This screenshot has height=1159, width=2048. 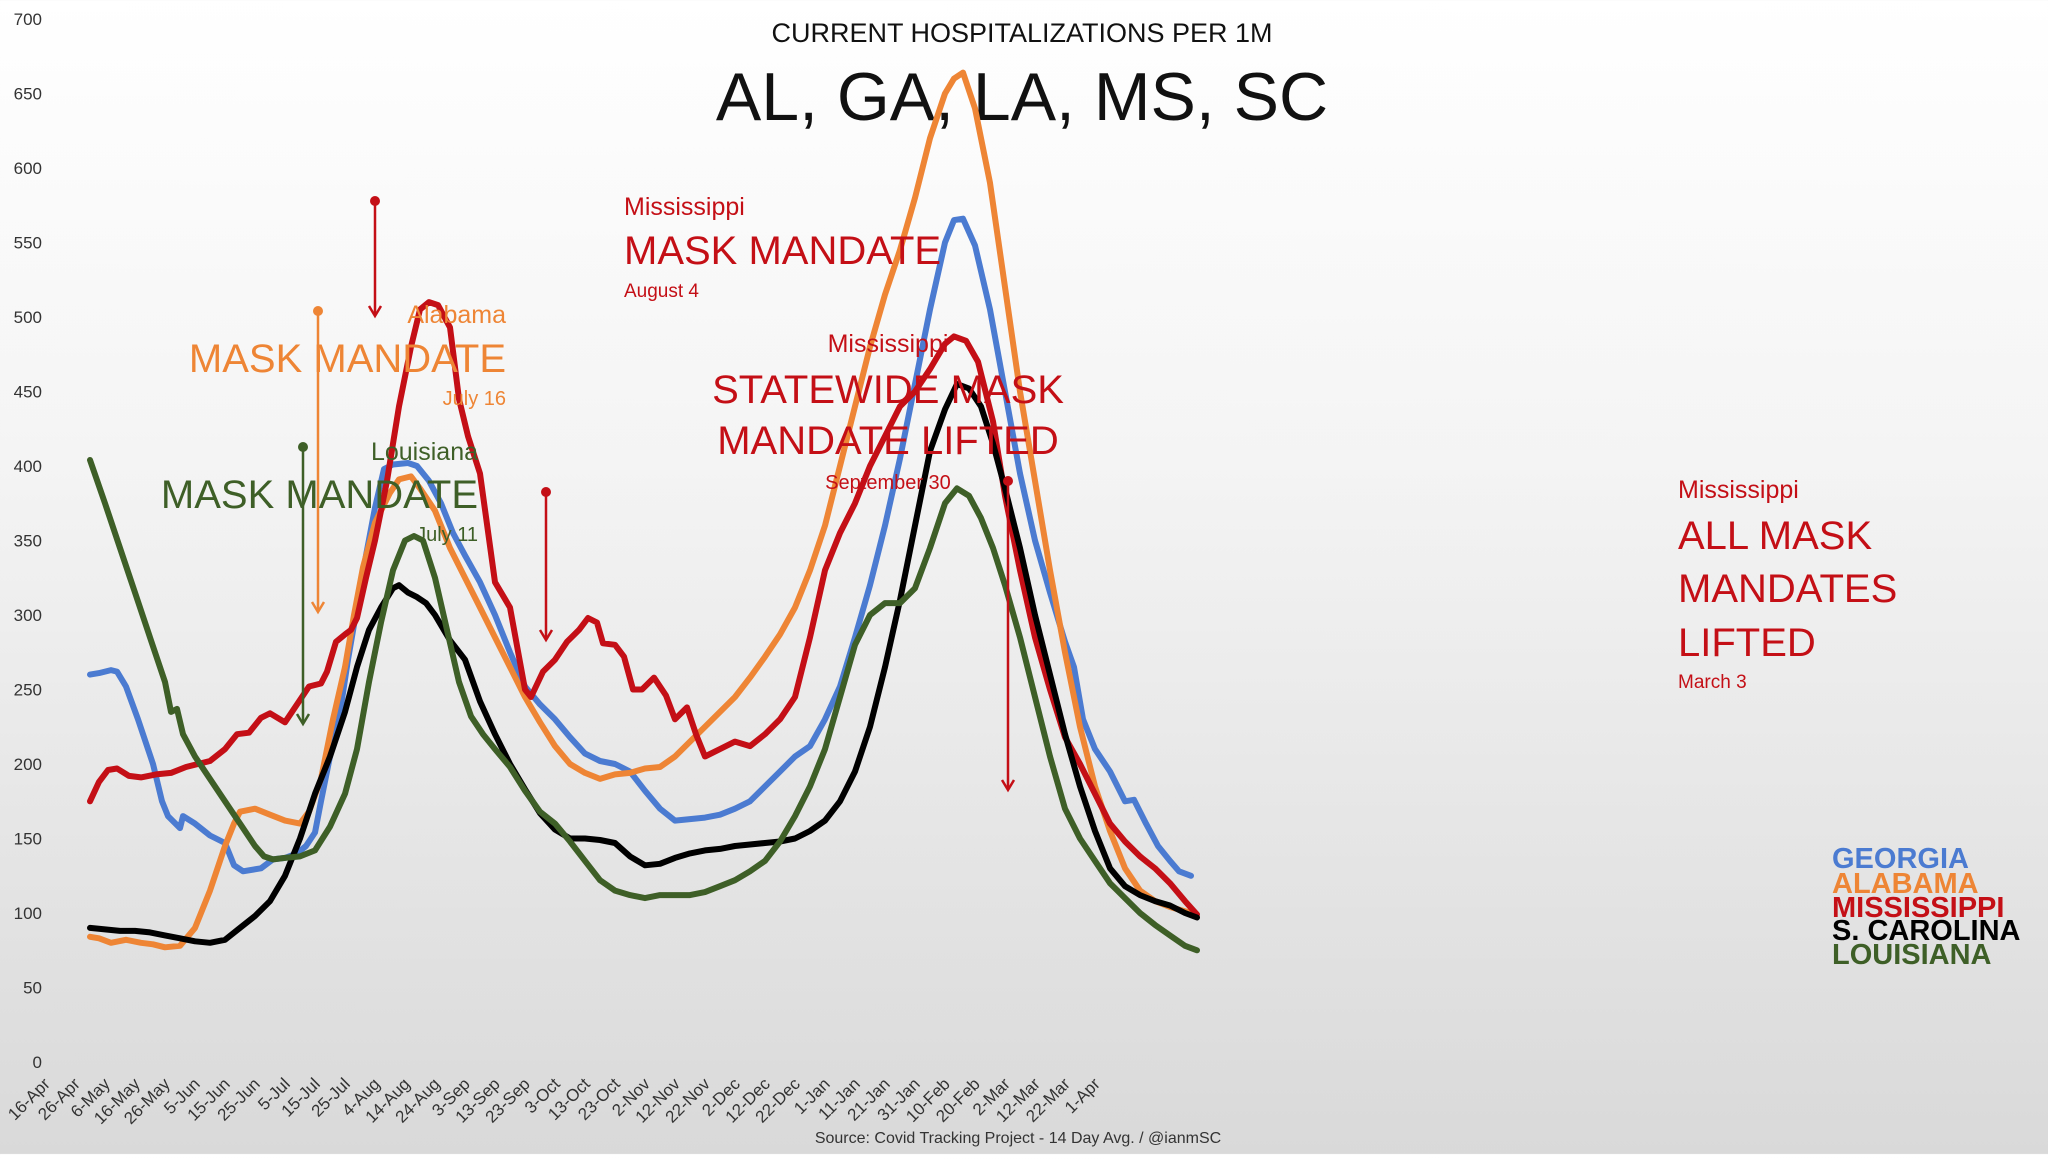 I want to click on annotation: Alabama MASK MANDATE July 16, so click(x=347, y=458).